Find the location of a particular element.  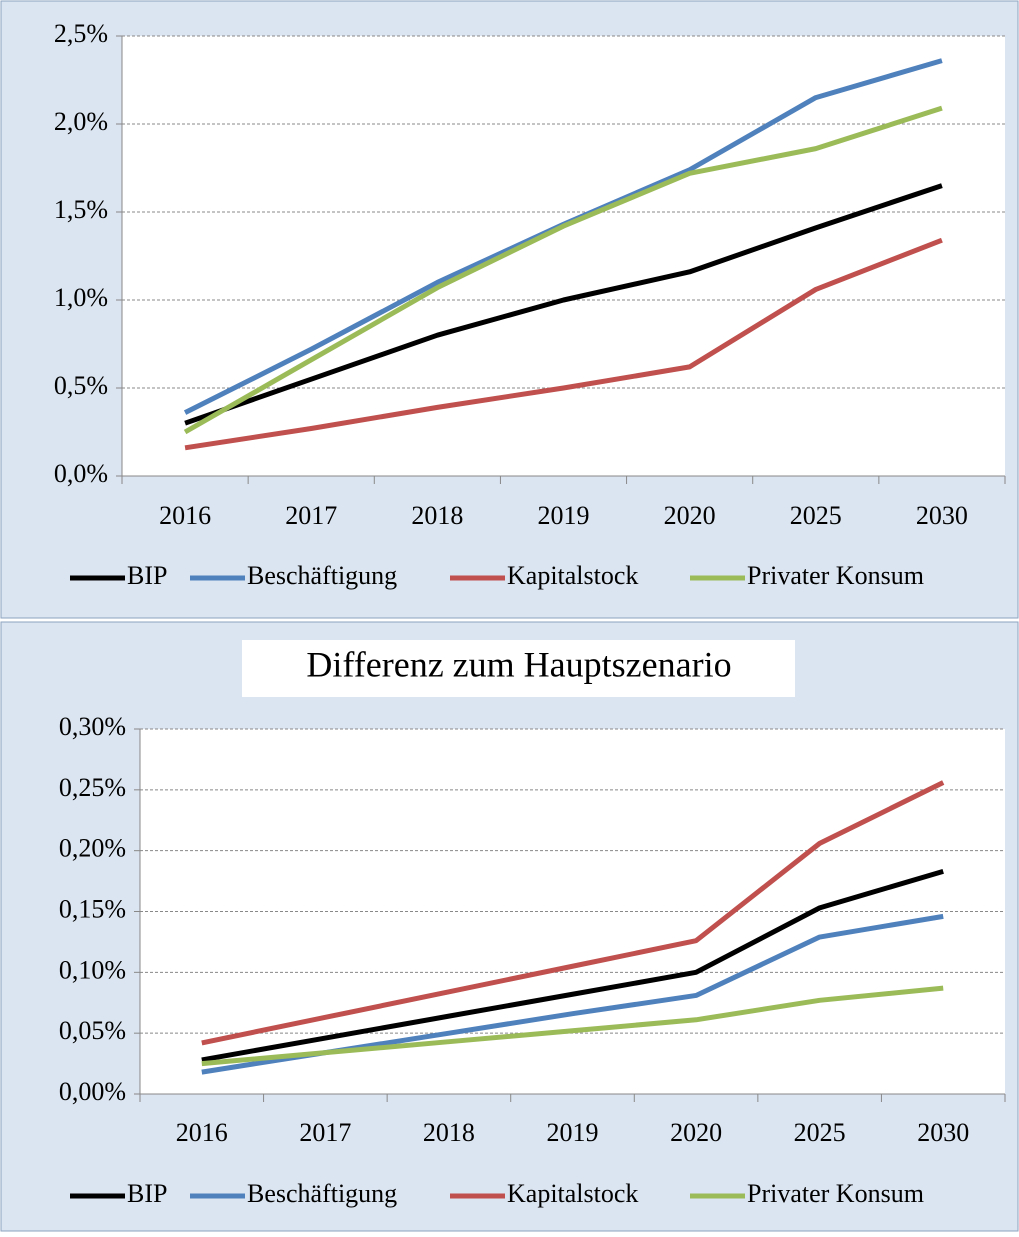

chart-title: Differenz zum Hauptszenario is located at coordinates (518, 664).